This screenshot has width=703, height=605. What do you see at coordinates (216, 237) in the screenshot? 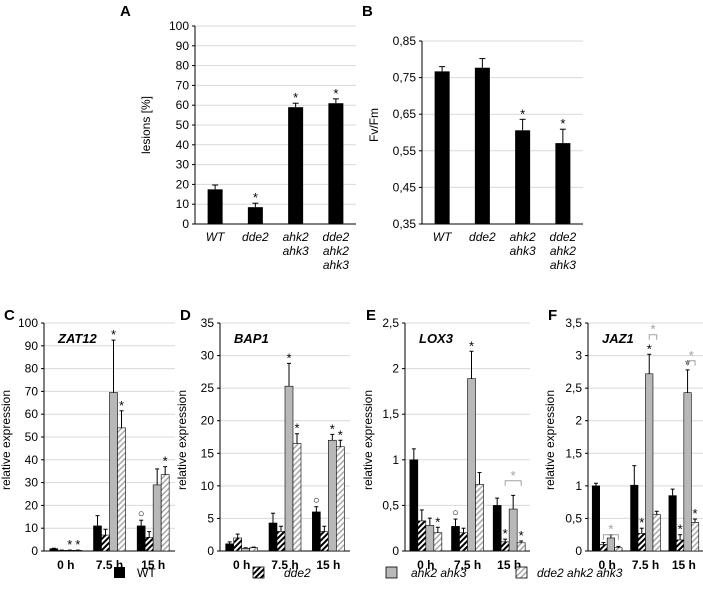
I see `x-tick-label: WT` at bounding box center [216, 237].